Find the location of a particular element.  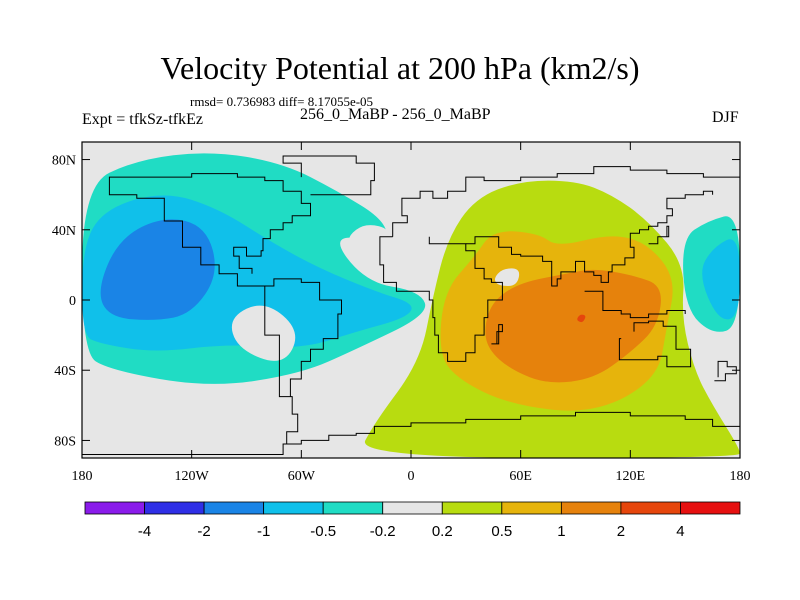

x-tick-label: 120E is located at coordinates (631, 476).